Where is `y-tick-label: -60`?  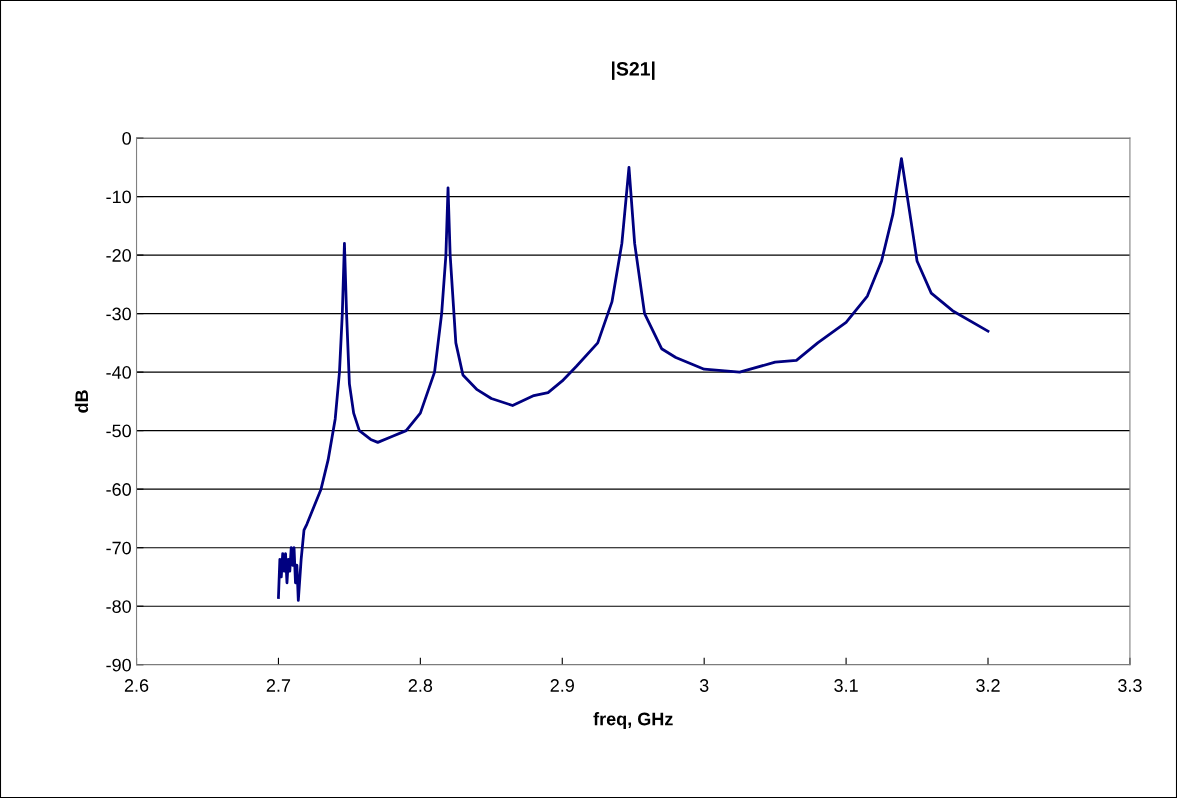
y-tick-label: -60 is located at coordinates (118, 489).